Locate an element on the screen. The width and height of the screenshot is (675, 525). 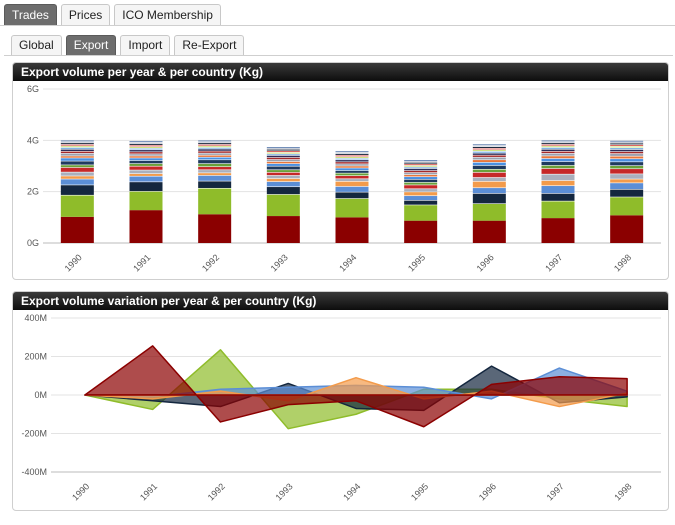
tab-import: Import is located at coordinates (145, 45).